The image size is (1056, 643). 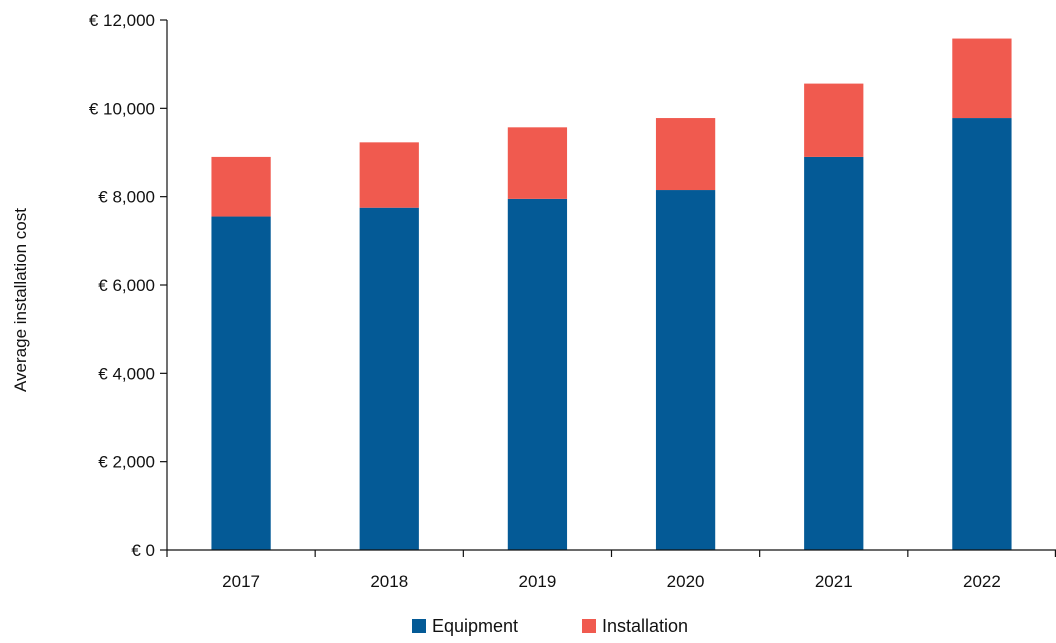 What do you see at coordinates (241, 383) in the screenshot?
I see `bar-equipment-2017` at bounding box center [241, 383].